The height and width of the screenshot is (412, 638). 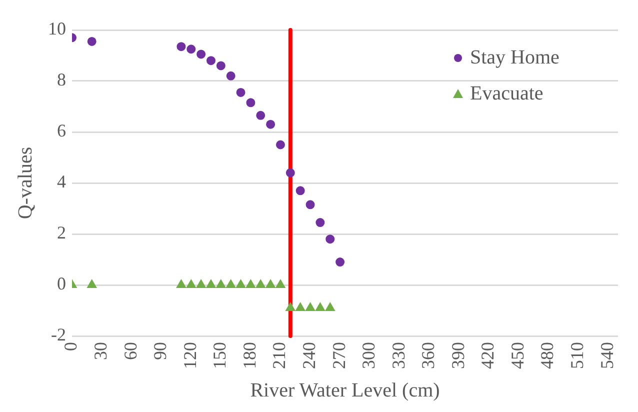 What do you see at coordinates (61, 130) in the screenshot?
I see `y-tick-label: 6` at bounding box center [61, 130].